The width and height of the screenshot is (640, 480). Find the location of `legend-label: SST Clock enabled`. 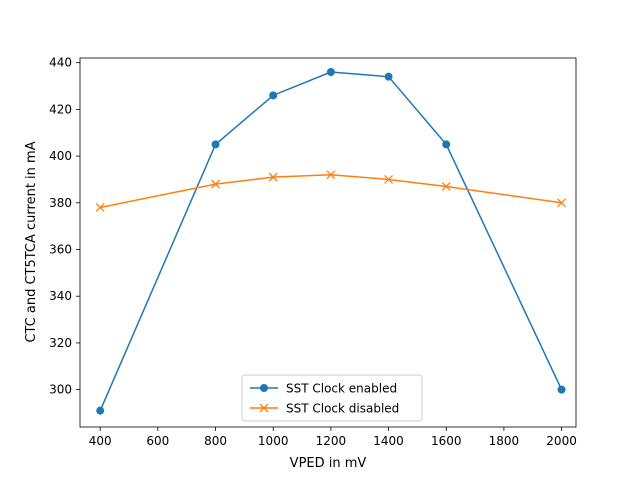

legend-label: SST Clock enabled is located at coordinates (341, 389).